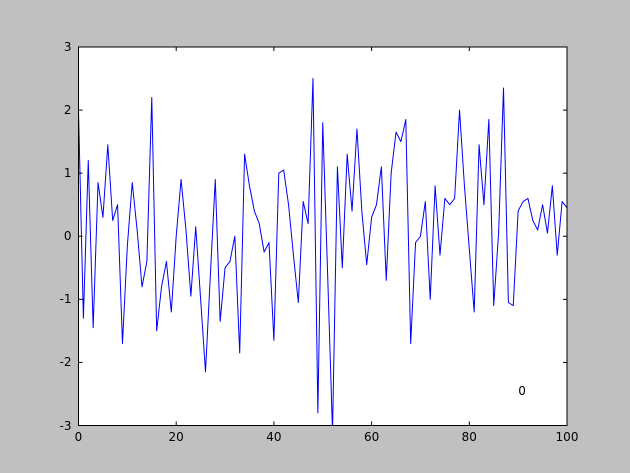 This screenshot has width=630, height=473. I want to click on x-tick-label: 20, so click(176, 436).